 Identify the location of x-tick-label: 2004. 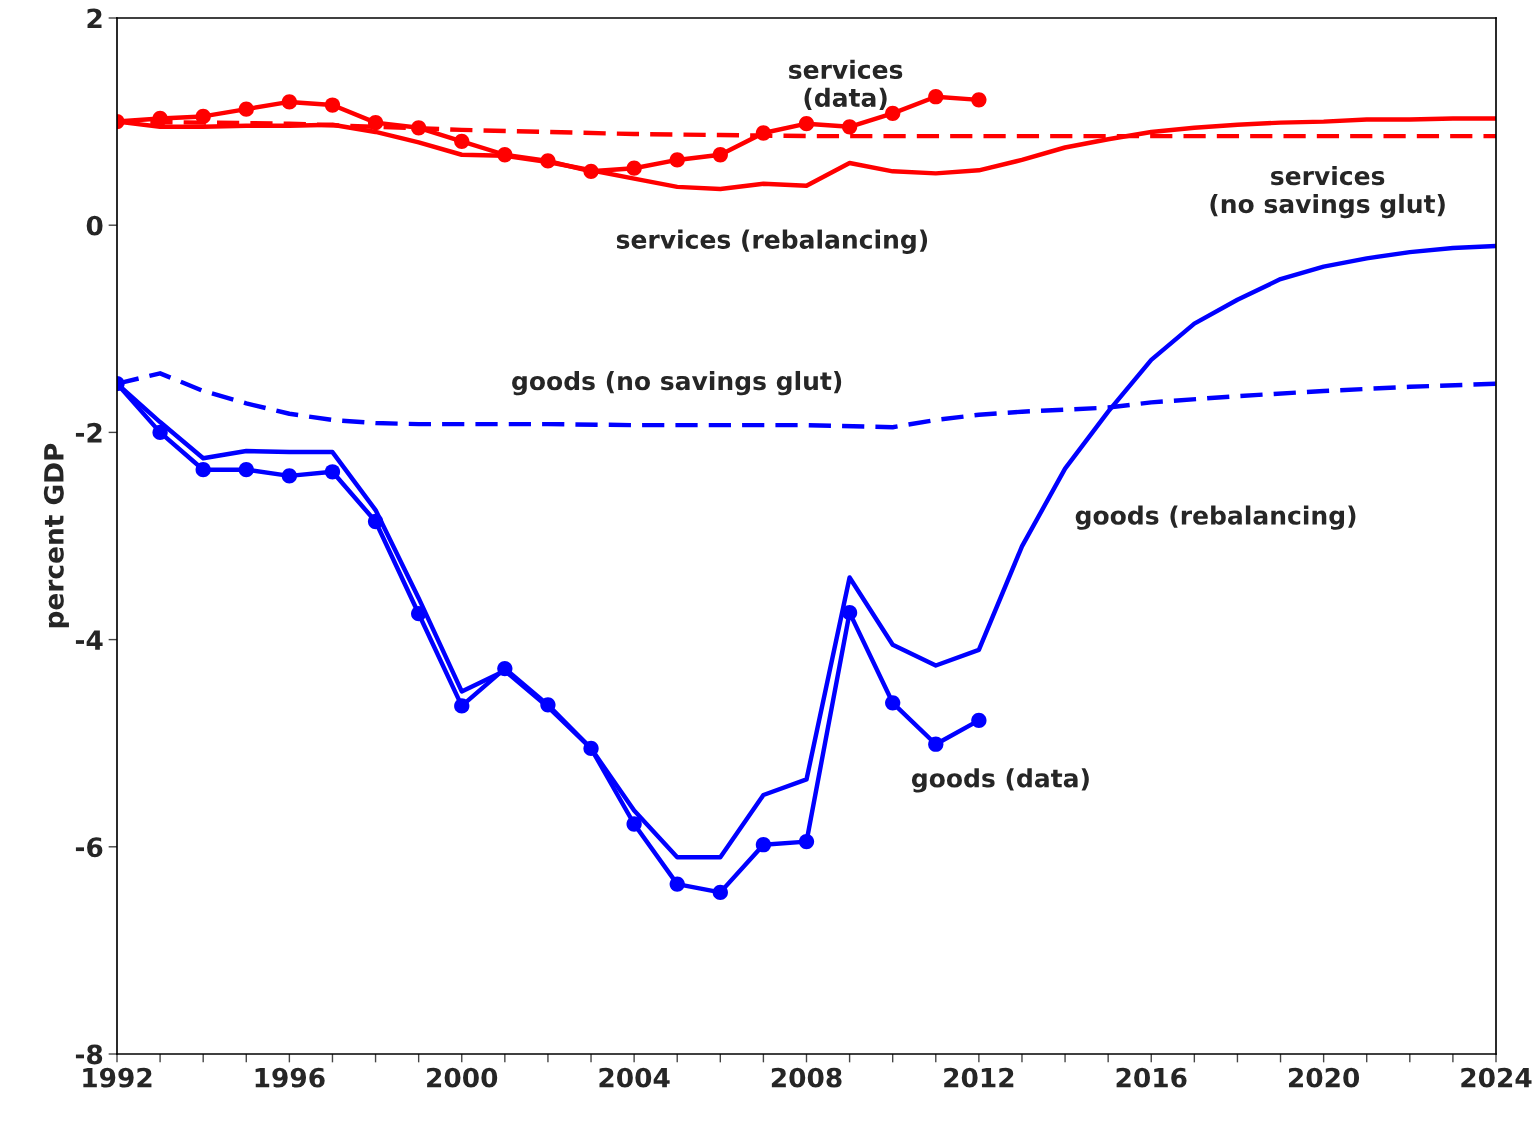
(634, 1077).